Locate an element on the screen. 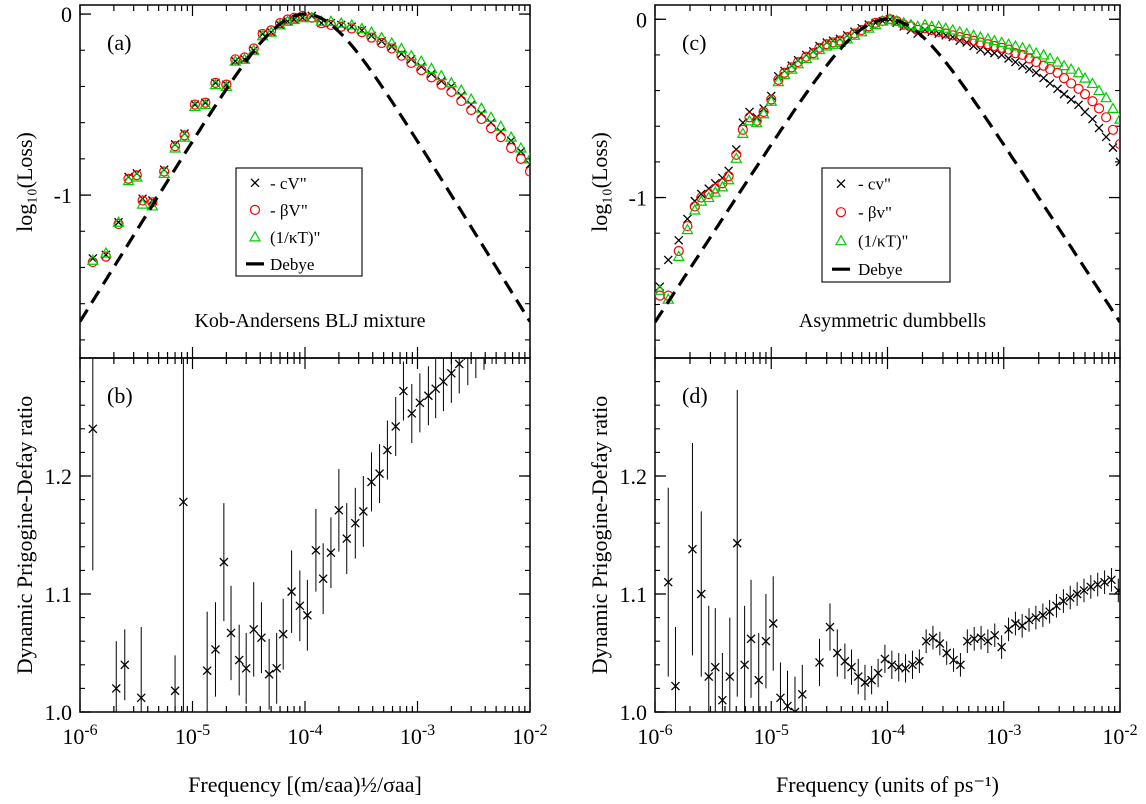 Image resolution: width=1146 pixels, height=804 pixels. panel-label: (b) is located at coordinates (120, 395).